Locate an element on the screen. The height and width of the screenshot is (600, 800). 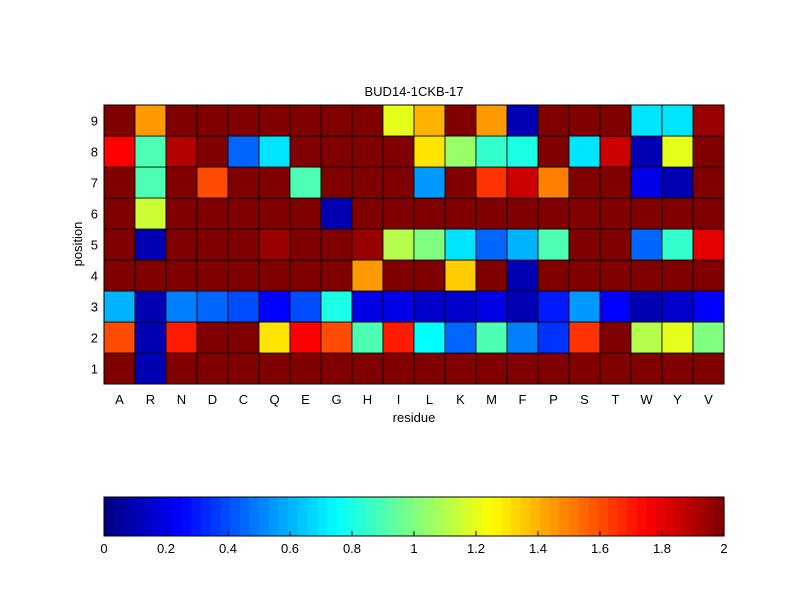
y-tick-label: 3 is located at coordinates (94, 307).